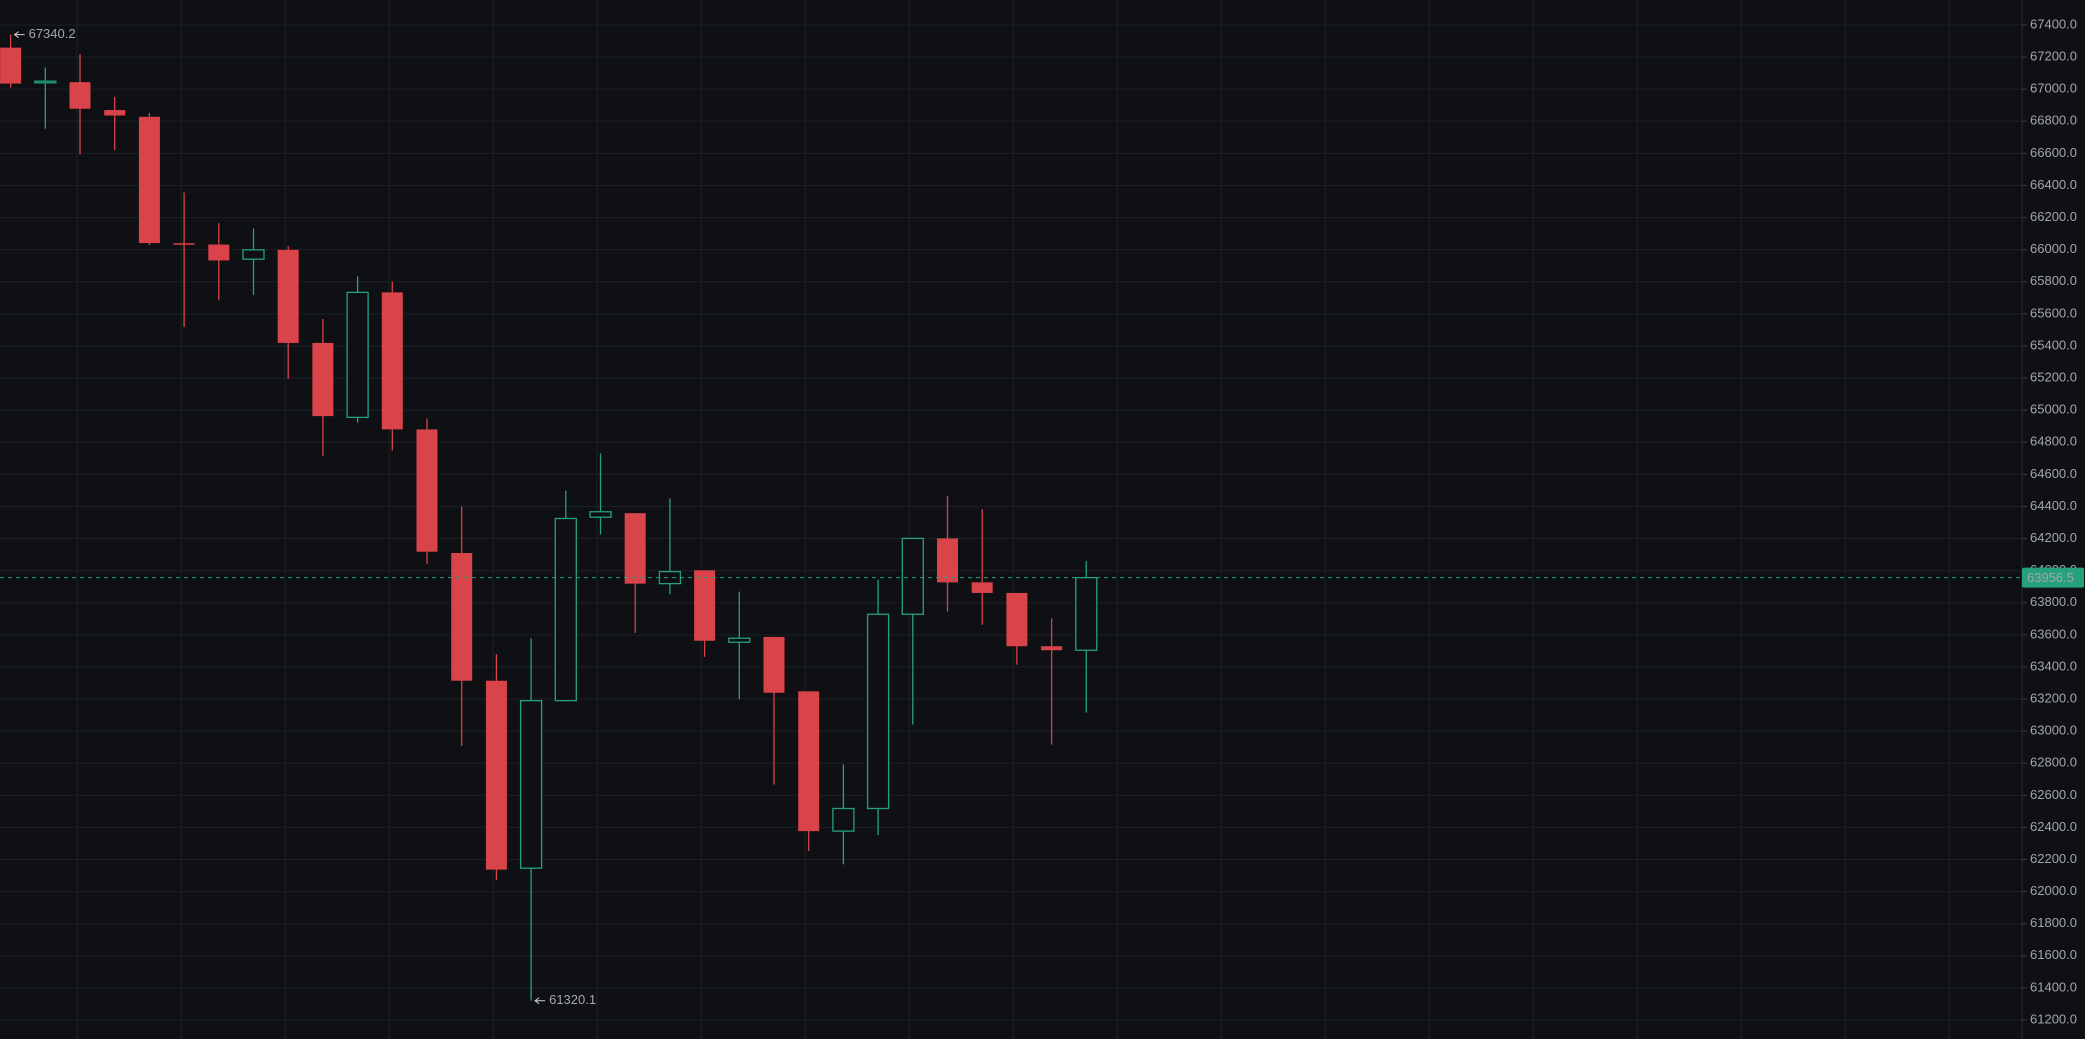 Image resolution: width=2085 pixels, height=1039 pixels. What do you see at coordinates (2053, 248) in the screenshot?
I see `y-tick-label: 66000.0` at bounding box center [2053, 248].